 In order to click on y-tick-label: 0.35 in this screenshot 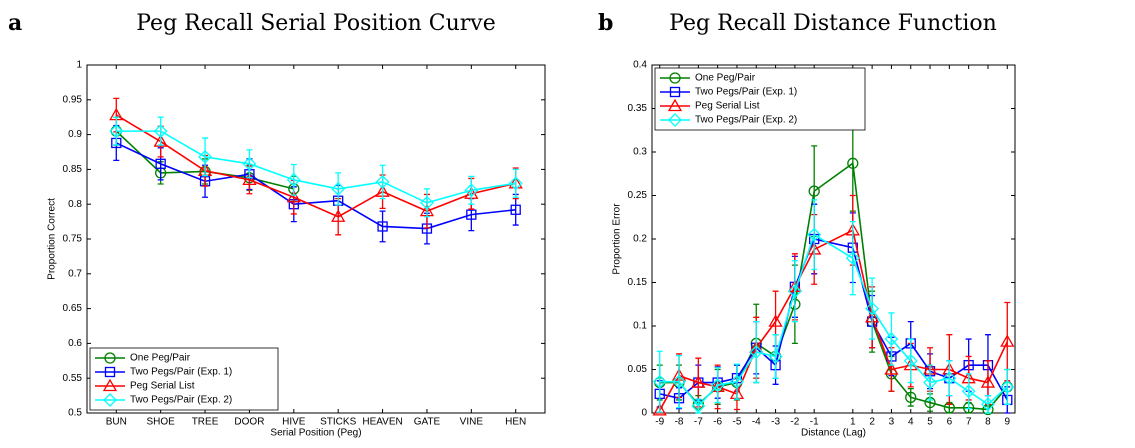, I will do `click(638, 108)`.